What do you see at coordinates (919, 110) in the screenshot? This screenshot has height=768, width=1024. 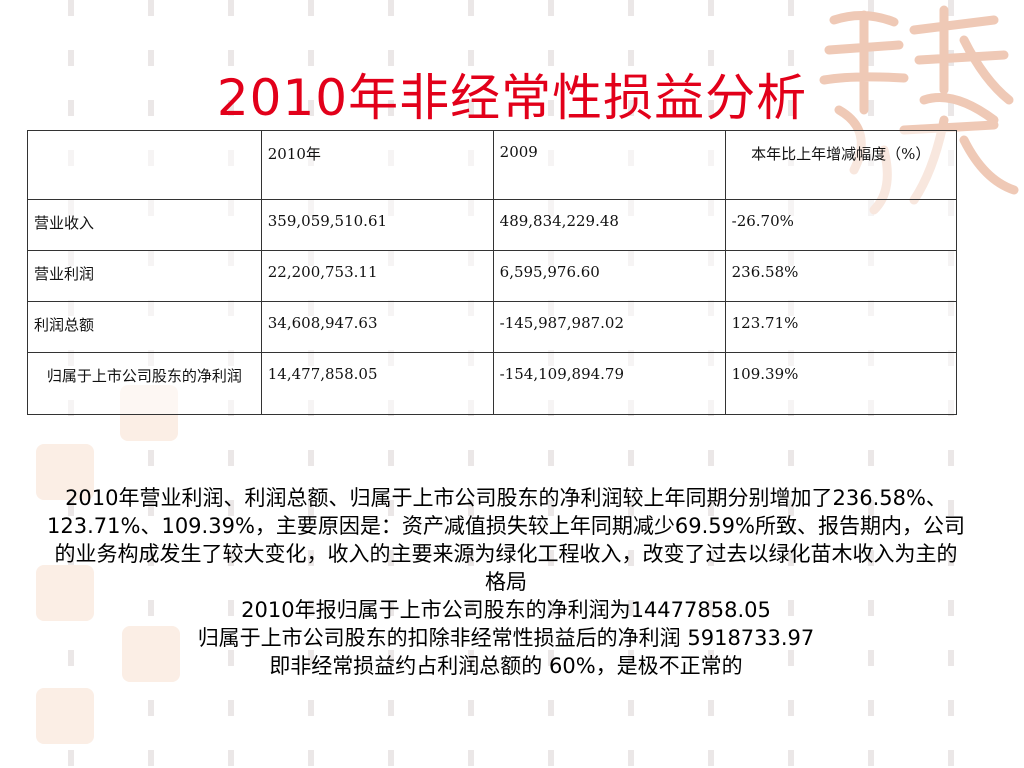 I see `decorative-seal-large` at bounding box center [919, 110].